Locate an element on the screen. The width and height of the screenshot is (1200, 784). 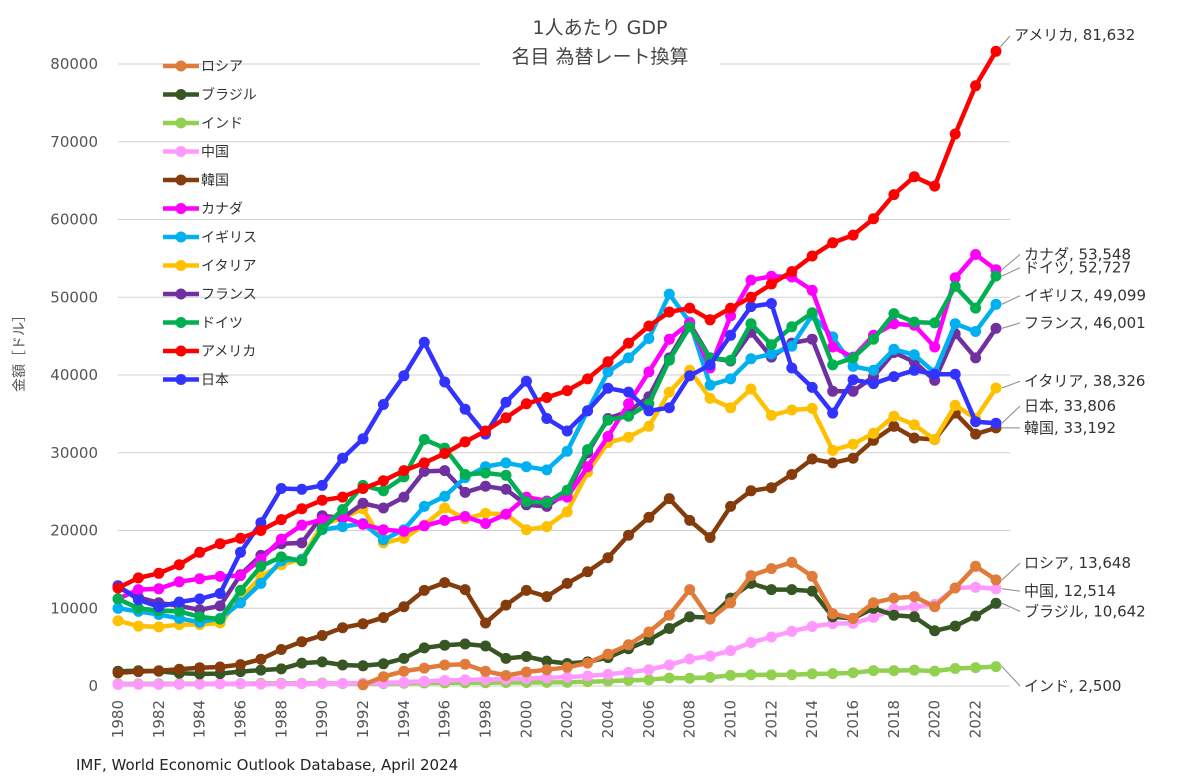
end-label-フランス: フランス, 46,001 is located at coordinates (1085, 323).